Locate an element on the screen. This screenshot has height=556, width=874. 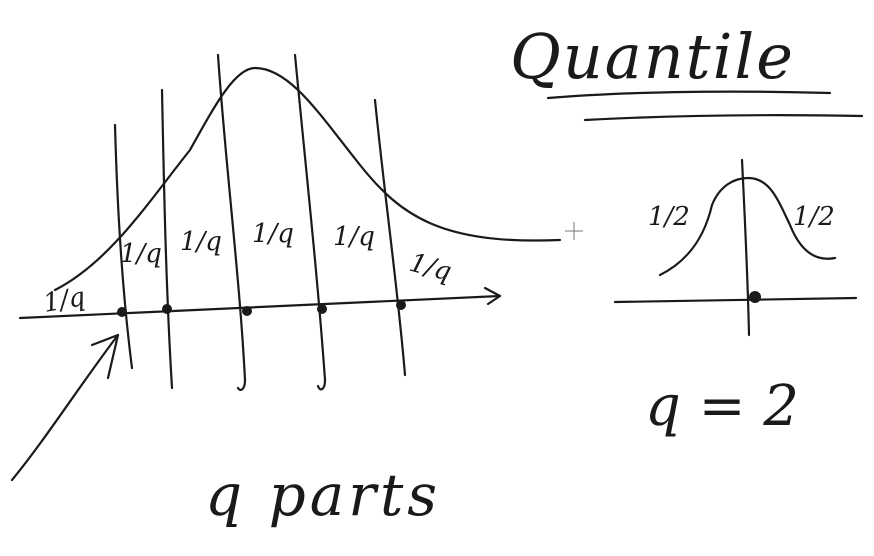
half-label-left: 1/2 is located at coordinates (669, 217).